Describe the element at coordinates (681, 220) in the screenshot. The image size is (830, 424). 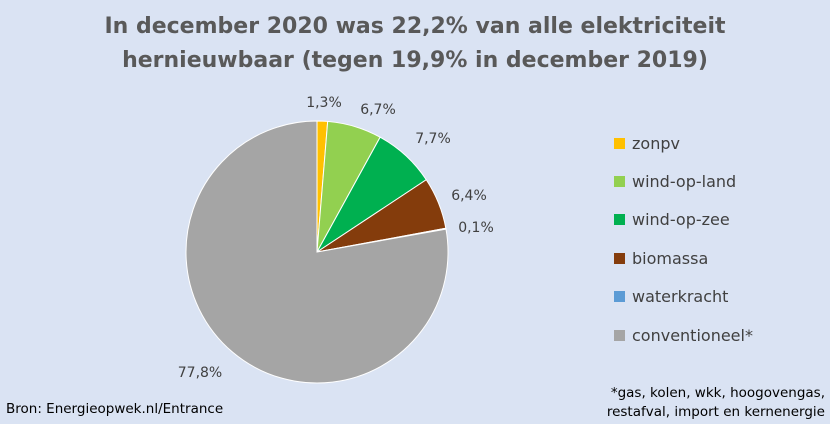
I see `legend-label: wind-op-zee` at that location.